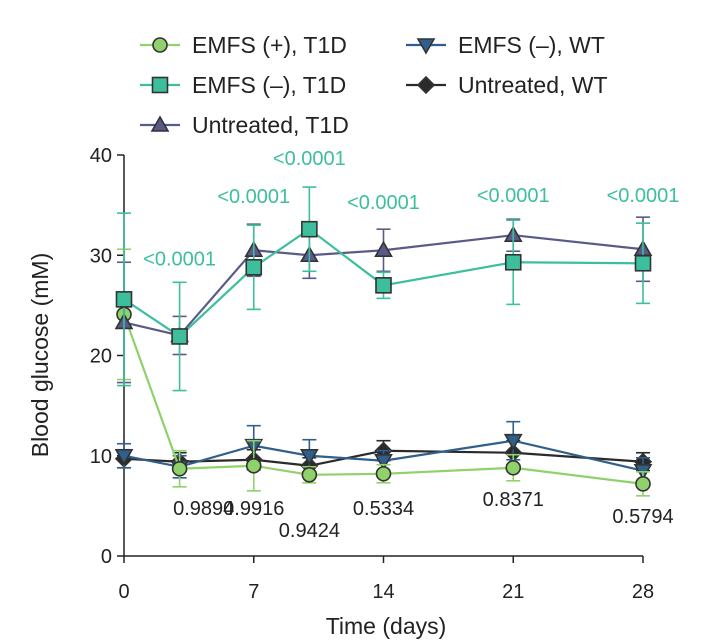  Describe the element at coordinates (643, 592) in the screenshot. I see `x-tick-label: 28` at that location.